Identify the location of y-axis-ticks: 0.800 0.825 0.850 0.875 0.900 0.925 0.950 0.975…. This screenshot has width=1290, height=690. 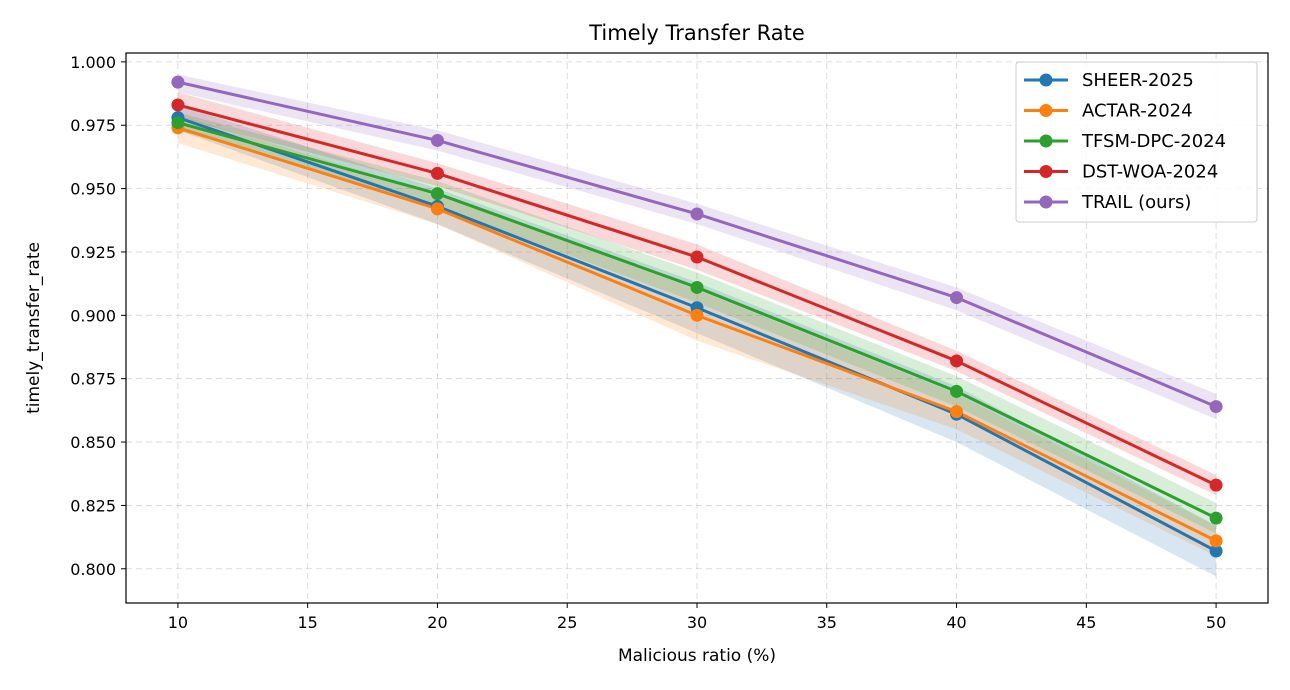
(98, 316).